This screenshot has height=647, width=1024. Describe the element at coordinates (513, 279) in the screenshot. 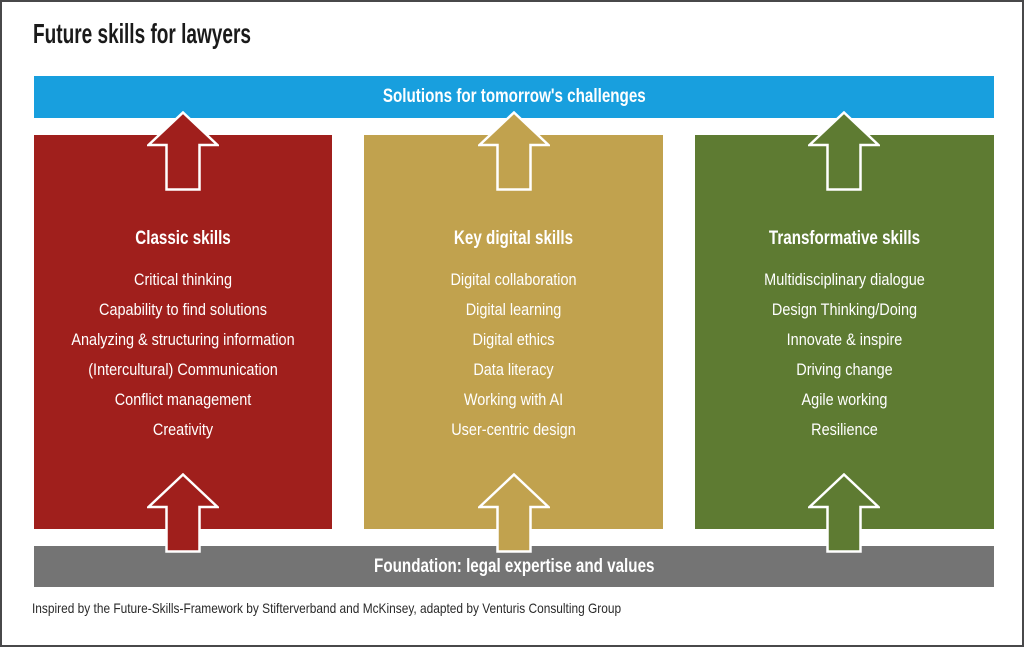

I see `skill-item: Digital collaboration` at that location.